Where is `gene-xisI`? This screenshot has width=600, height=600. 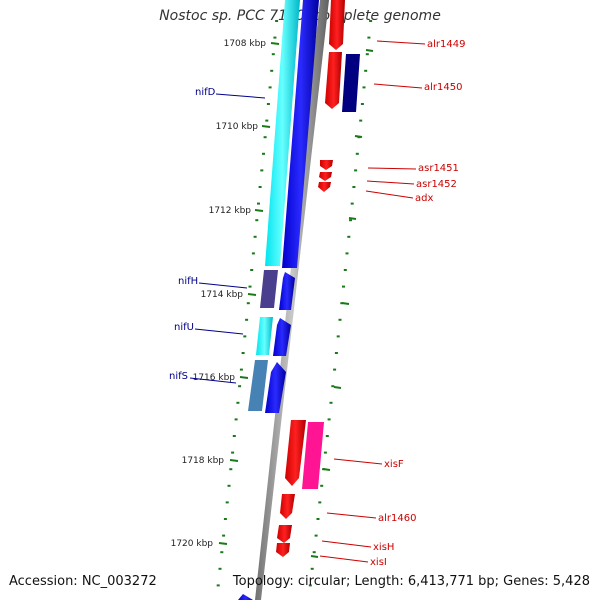
gene-xisI is located at coordinates (283, 550).